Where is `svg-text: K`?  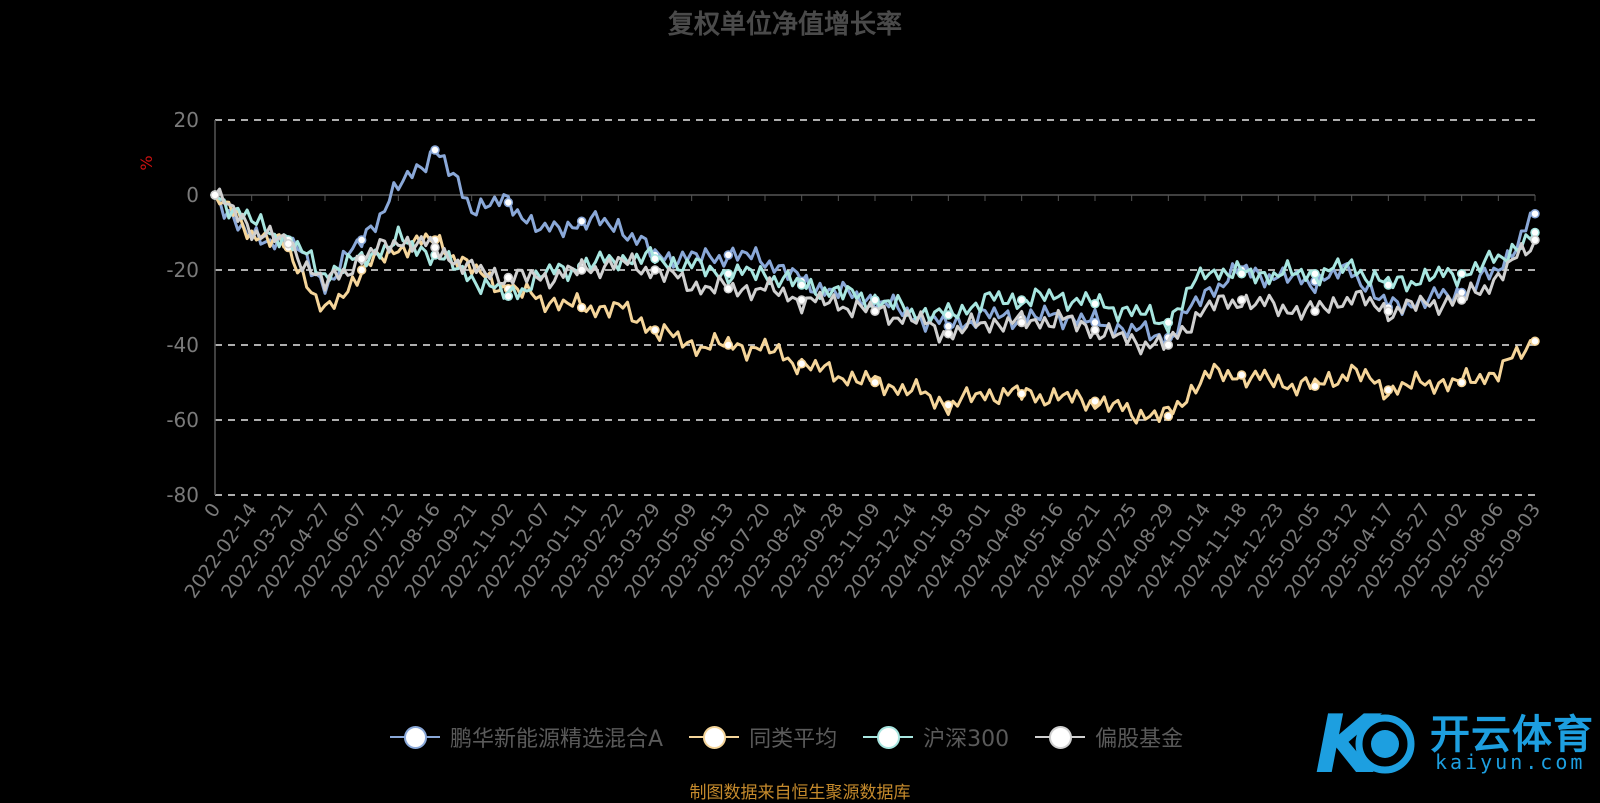 svg-text: K is located at coordinates (1348, 745).